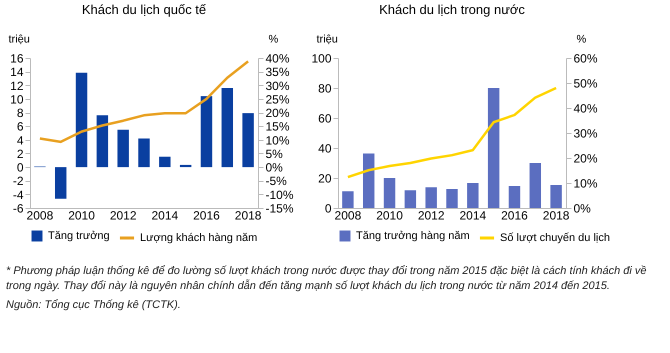 Image resolution: width=670 pixels, height=353 pixels. Describe the element at coordinates (325, 89) in the screenshot. I see `y-tick-label: 80` at that location.